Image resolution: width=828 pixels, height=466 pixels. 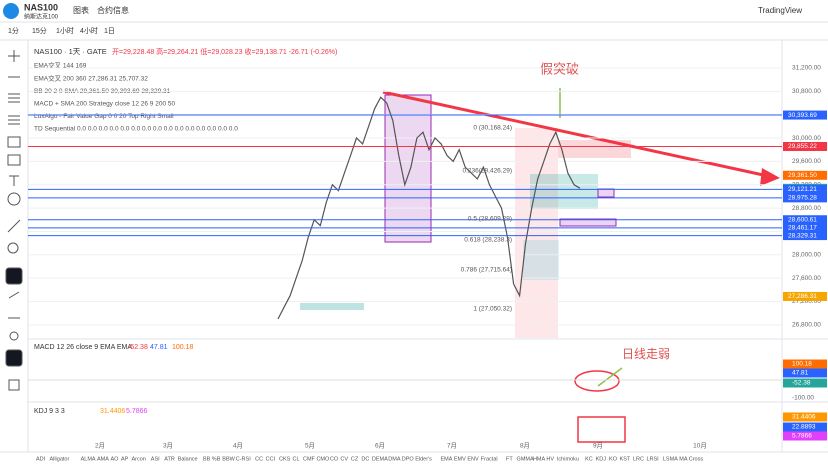 What do you see at coordinates (804, 417) in the screenshot?
I see `kdj-axis-label: 31.4406` at bounding box center [804, 417].